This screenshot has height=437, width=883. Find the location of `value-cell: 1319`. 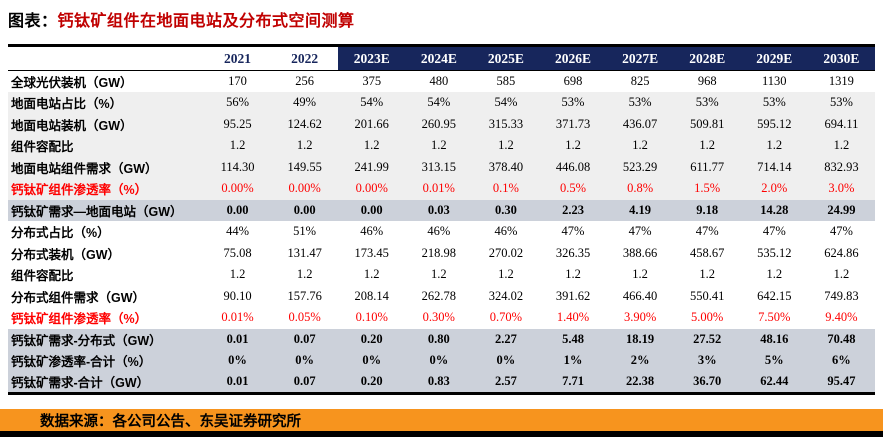

value-cell: 1319 is located at coordinates (841, 81).